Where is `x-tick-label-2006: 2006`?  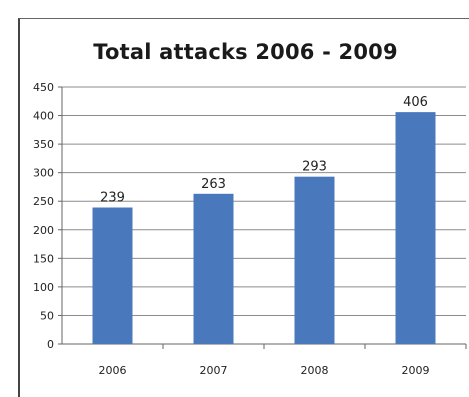
x-tick-label-2006: 2006 is located at coordinates (113, 370).